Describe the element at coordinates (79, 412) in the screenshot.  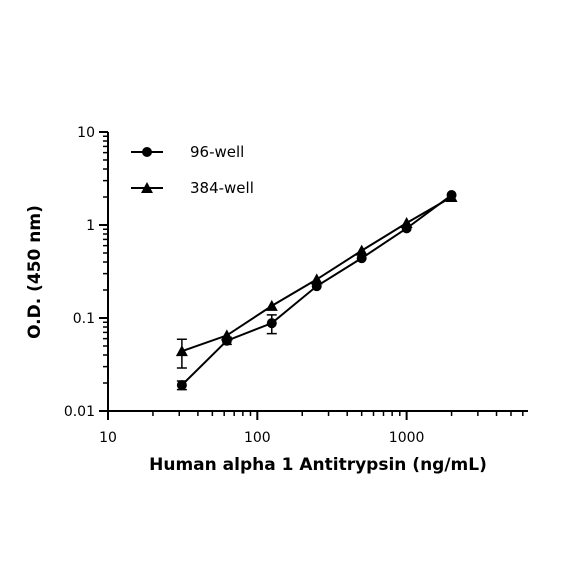
I see `y-tick-label: 0.01` at that location.